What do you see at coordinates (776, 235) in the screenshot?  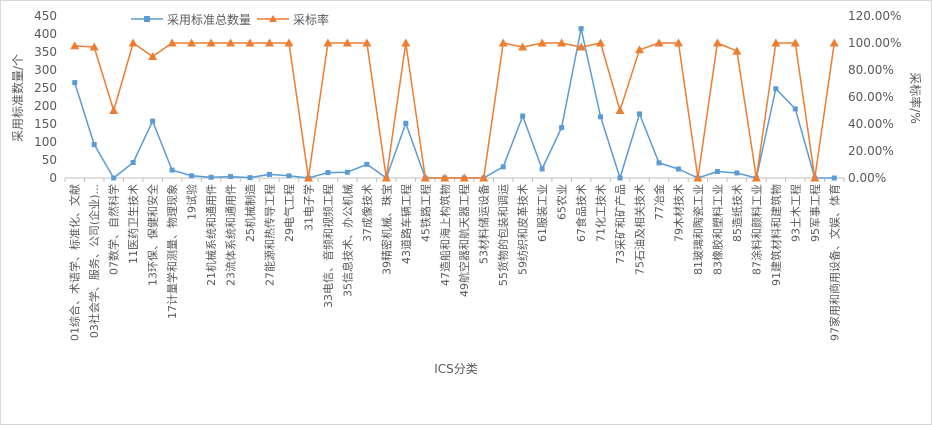 I see `x-tick-label: 91建筑材料和建筑物` at bounding box center [776, 235].